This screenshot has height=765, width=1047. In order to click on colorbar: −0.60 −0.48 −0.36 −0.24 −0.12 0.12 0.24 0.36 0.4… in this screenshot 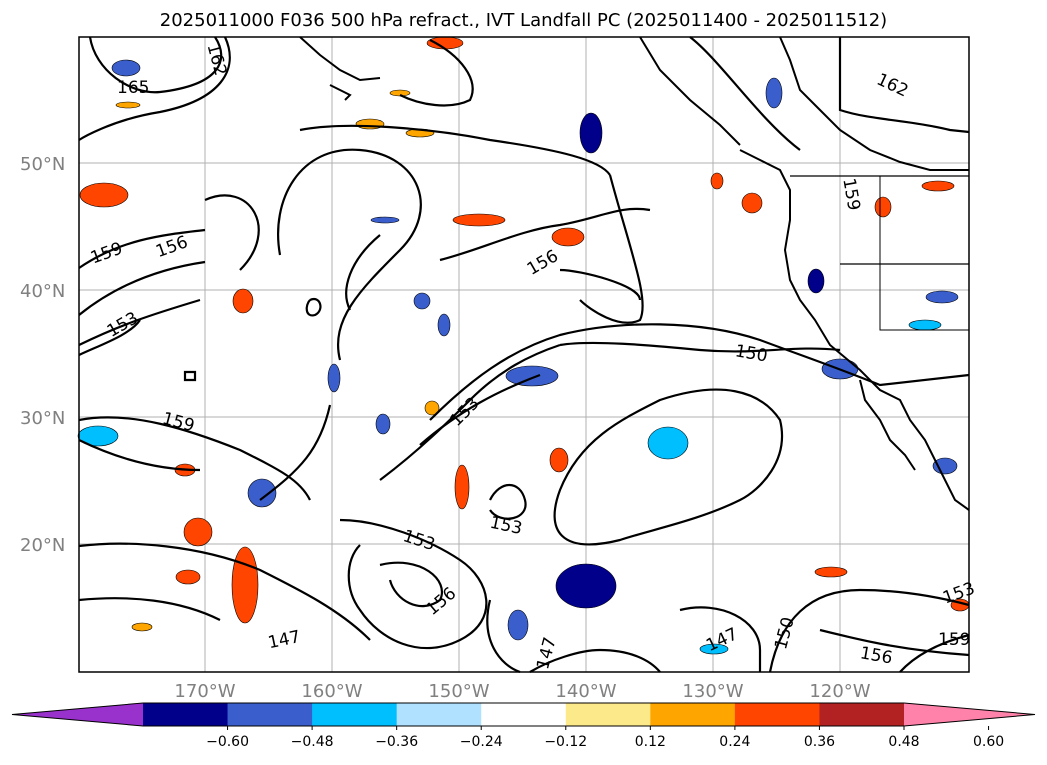, I will do `click(523, 726)`.